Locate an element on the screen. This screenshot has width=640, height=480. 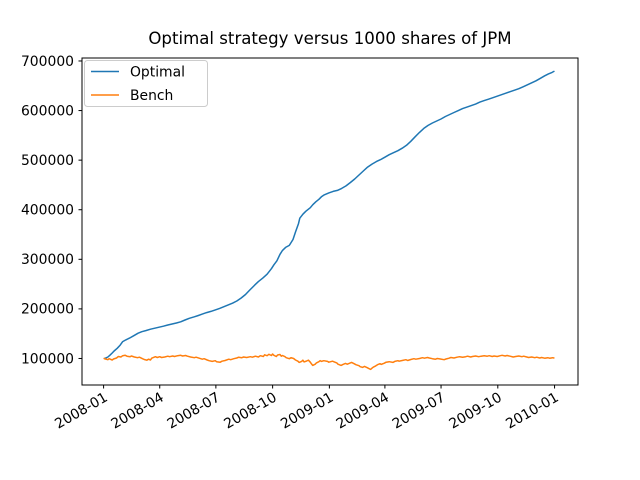
legend-label-bench: Bench is located at coordinates (151, 96).